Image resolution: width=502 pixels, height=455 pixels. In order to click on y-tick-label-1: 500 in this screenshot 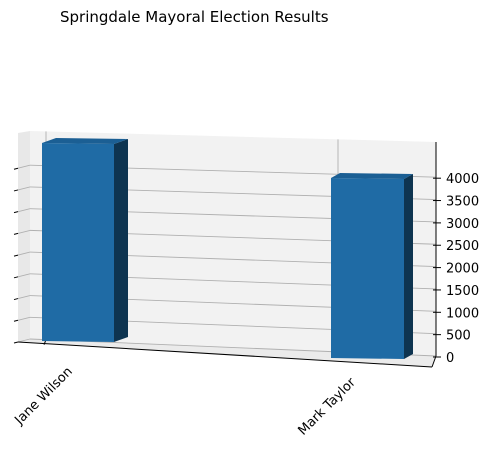, I will do `click(458, 336)`.